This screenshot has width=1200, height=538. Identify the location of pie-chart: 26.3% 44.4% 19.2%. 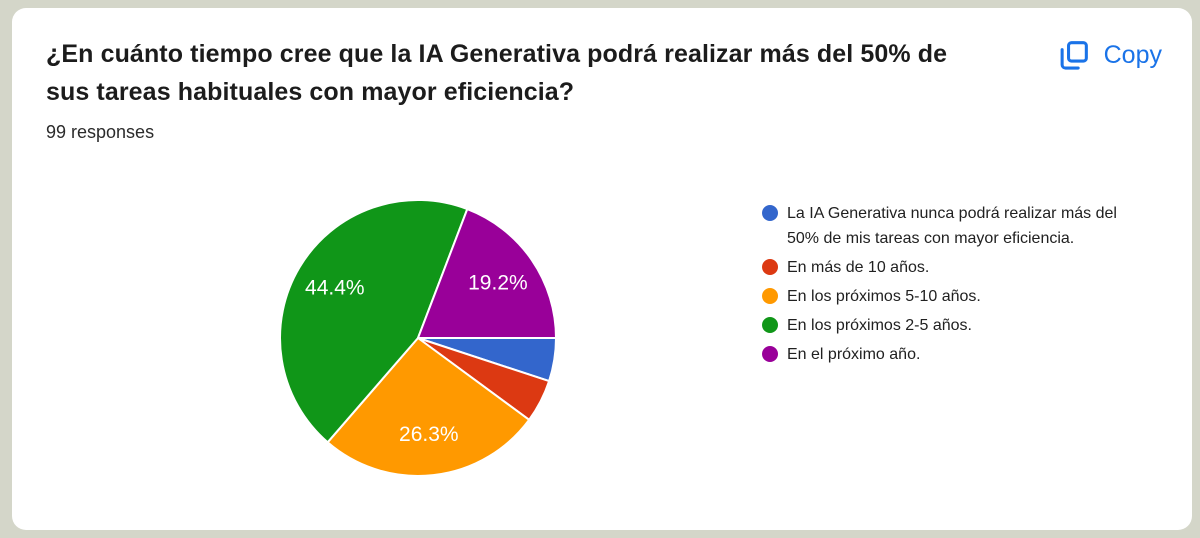
(418, 338).